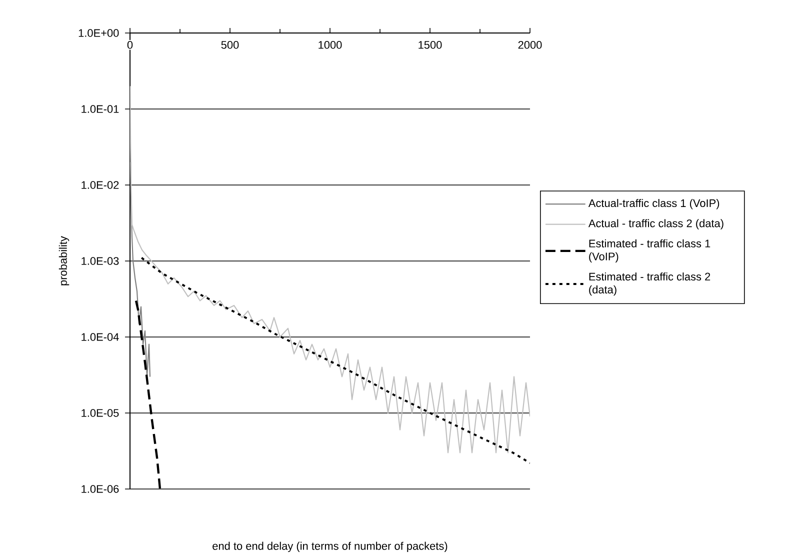 This screenshot has height=556, width=803. What do you see at coordinates (230, 45) in the screenshot?
I see `x-tick-label: 500` at bounding box center [230, 45].